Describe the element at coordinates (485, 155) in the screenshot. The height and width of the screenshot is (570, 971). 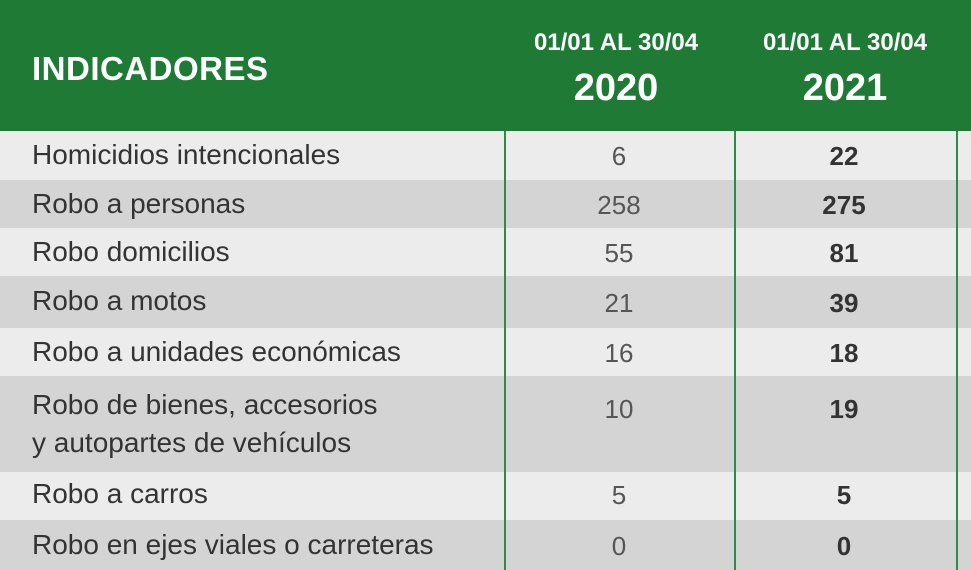
I see `table-row: Homicidios intencionales 6 22` at that location.